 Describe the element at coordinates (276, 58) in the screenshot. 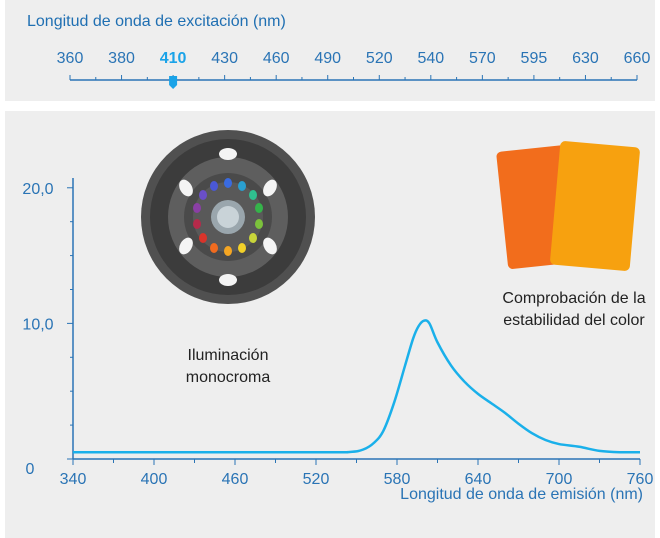

I see `excitation-tick-label: 460` at that location.